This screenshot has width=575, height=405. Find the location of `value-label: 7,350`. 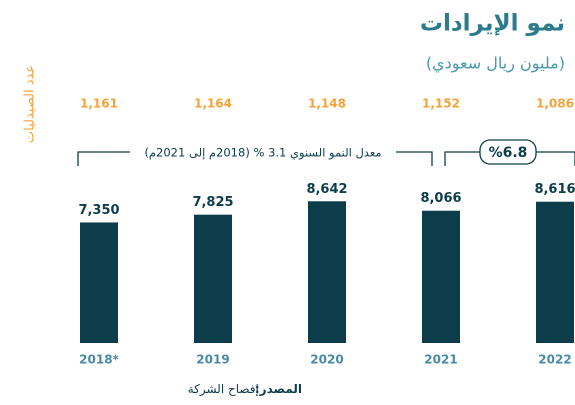

value-label: 7,350 is located at coordinates (98, 210).